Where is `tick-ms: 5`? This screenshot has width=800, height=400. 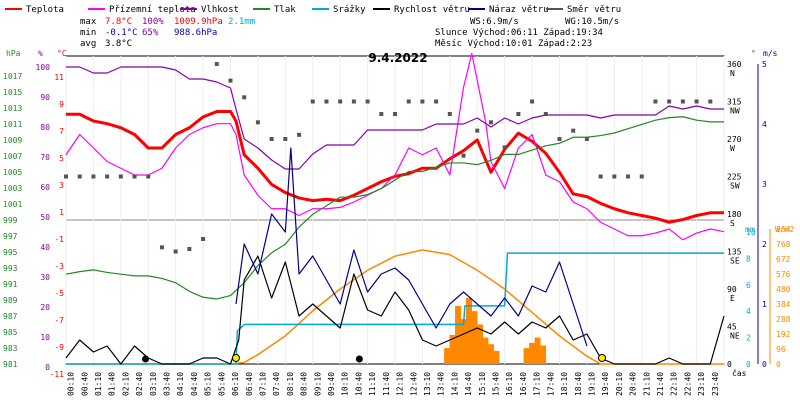
tick-ms: 5 is located at coordinates (764, 64).